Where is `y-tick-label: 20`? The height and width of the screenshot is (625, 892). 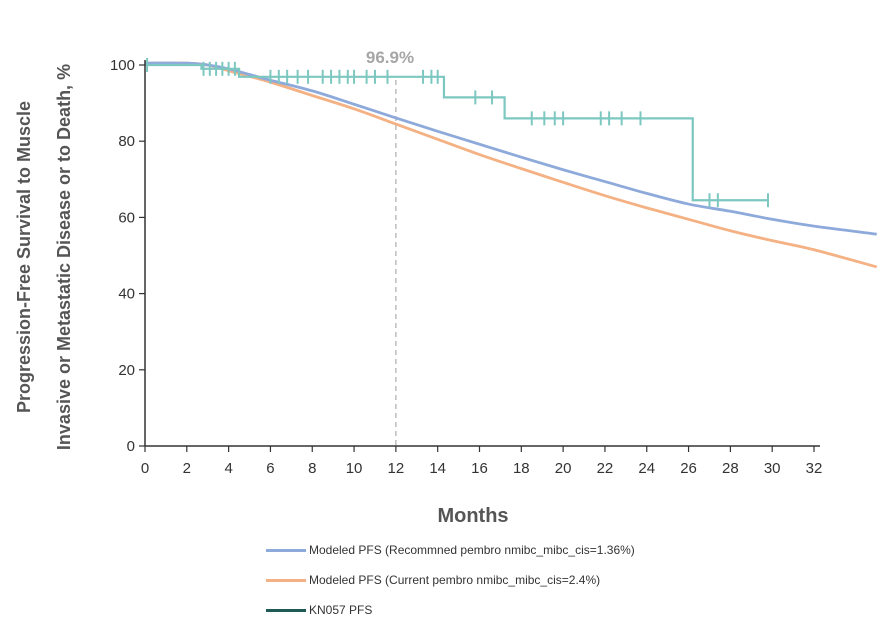
y-tick-label: 20 is located at coordinates (126, 370).